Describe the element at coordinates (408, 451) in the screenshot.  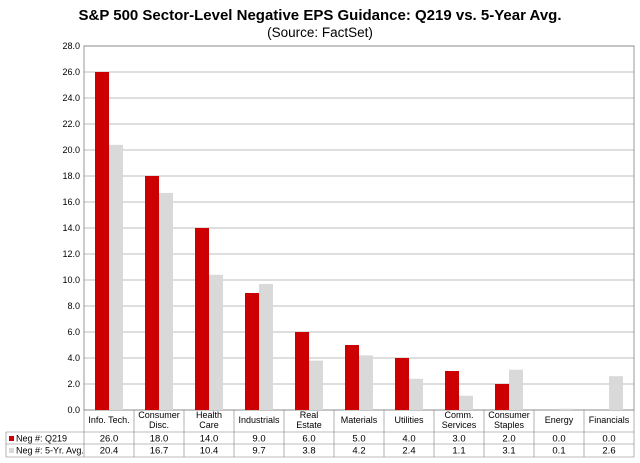
I see `data-label: 2.4` at that location.